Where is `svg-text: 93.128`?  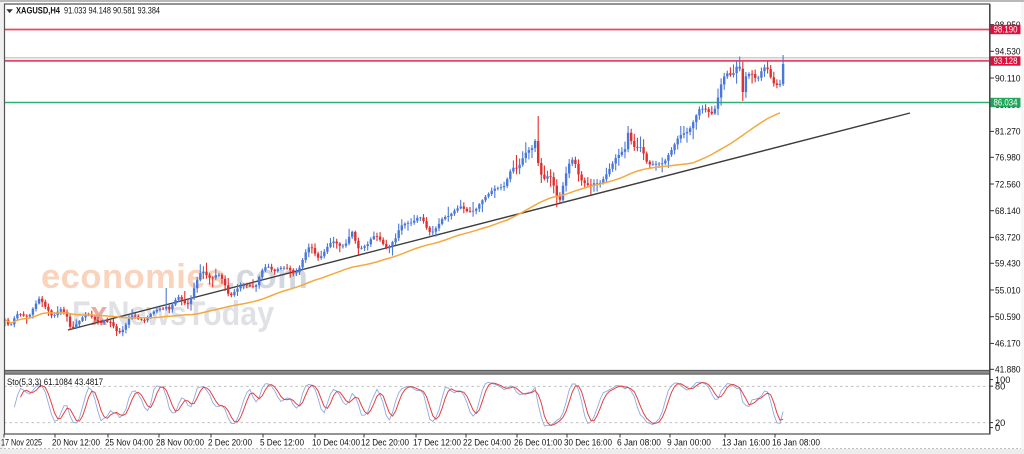 svg-text: 93.128 is located at coordinates (1006, 61).